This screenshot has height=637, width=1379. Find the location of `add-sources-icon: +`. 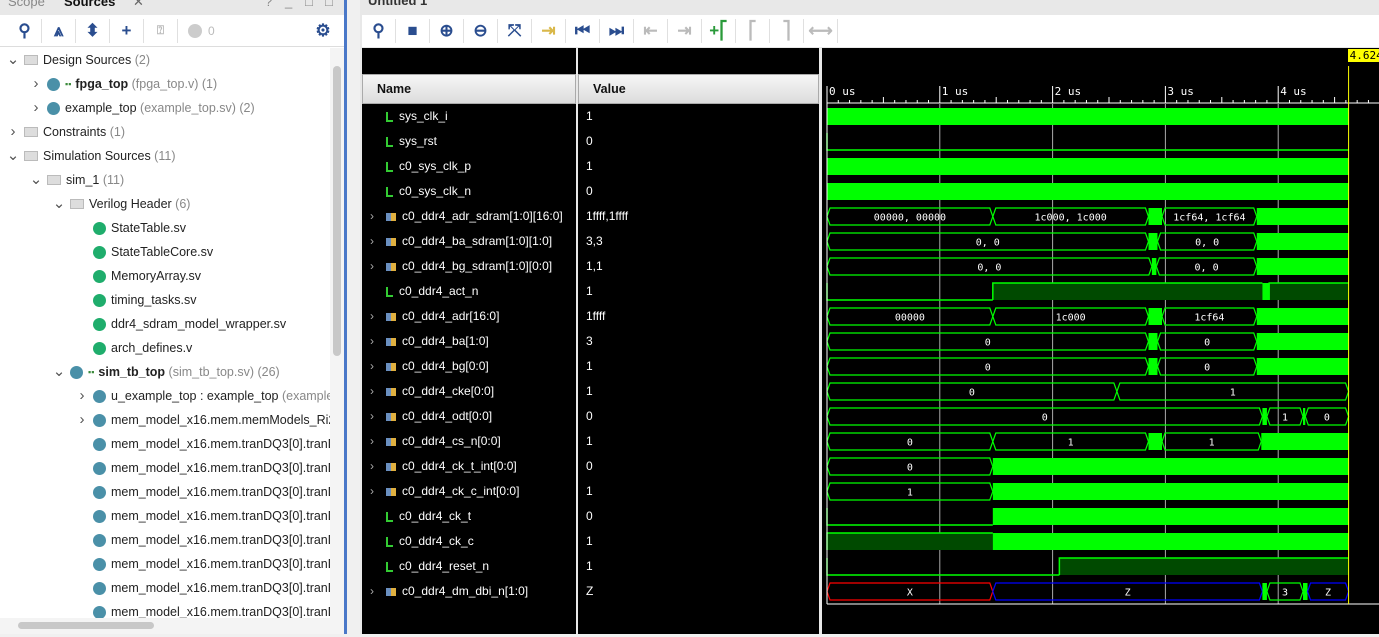

add-sources-icon: + is located at coordinates (127, 30).